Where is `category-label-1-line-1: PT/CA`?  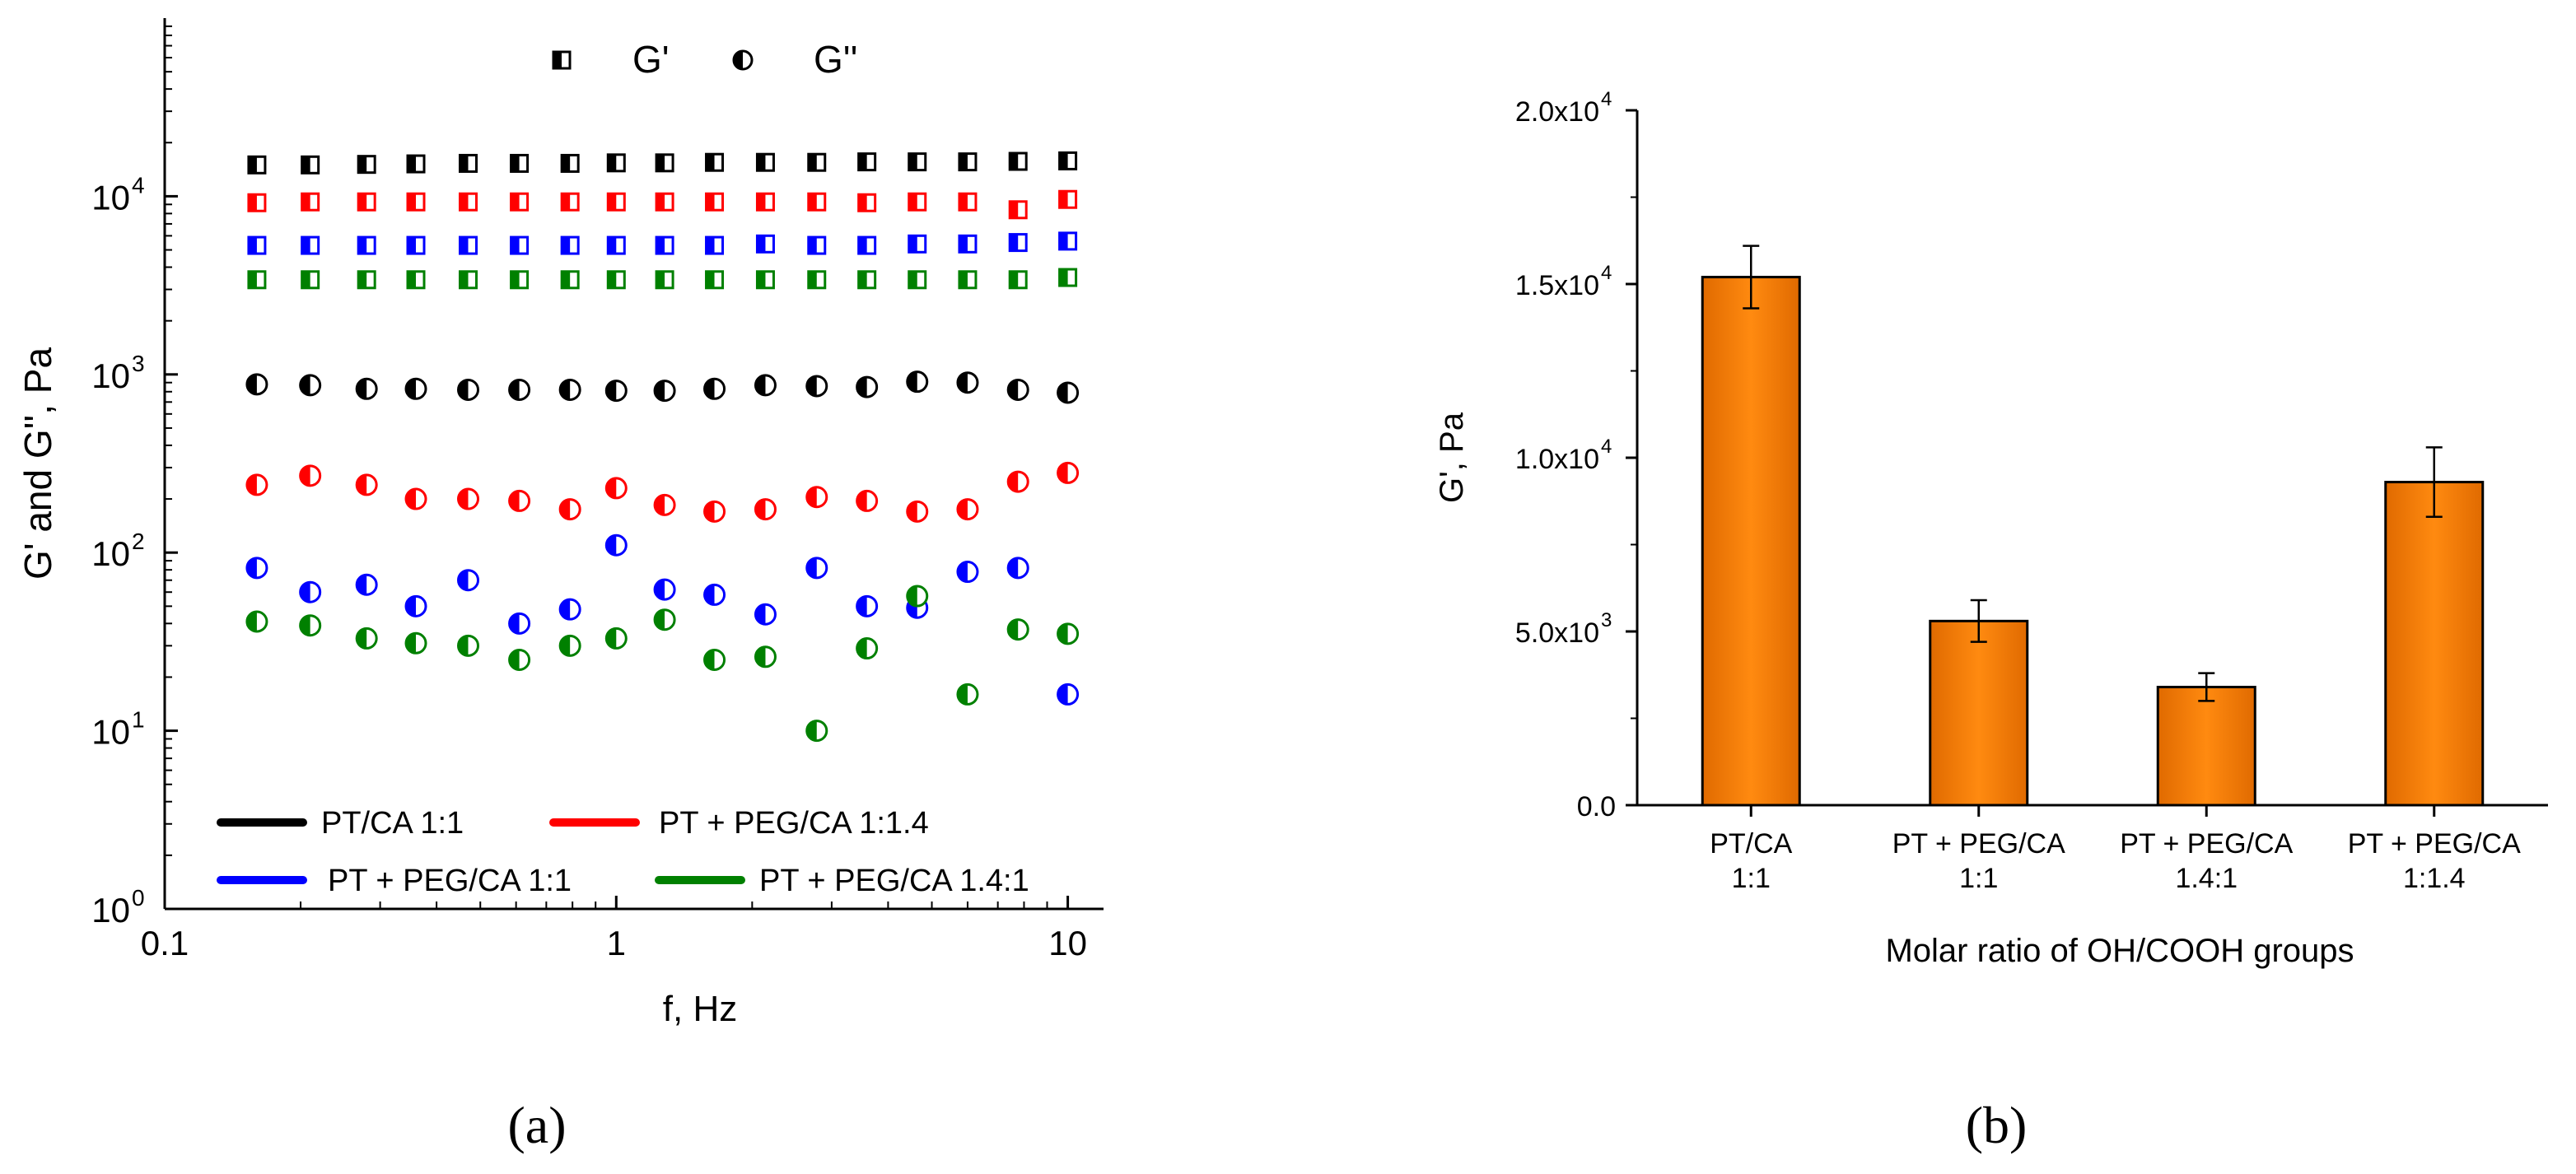
category-label-1-line-1: PT/CA is located at coordinates (1751, 844).